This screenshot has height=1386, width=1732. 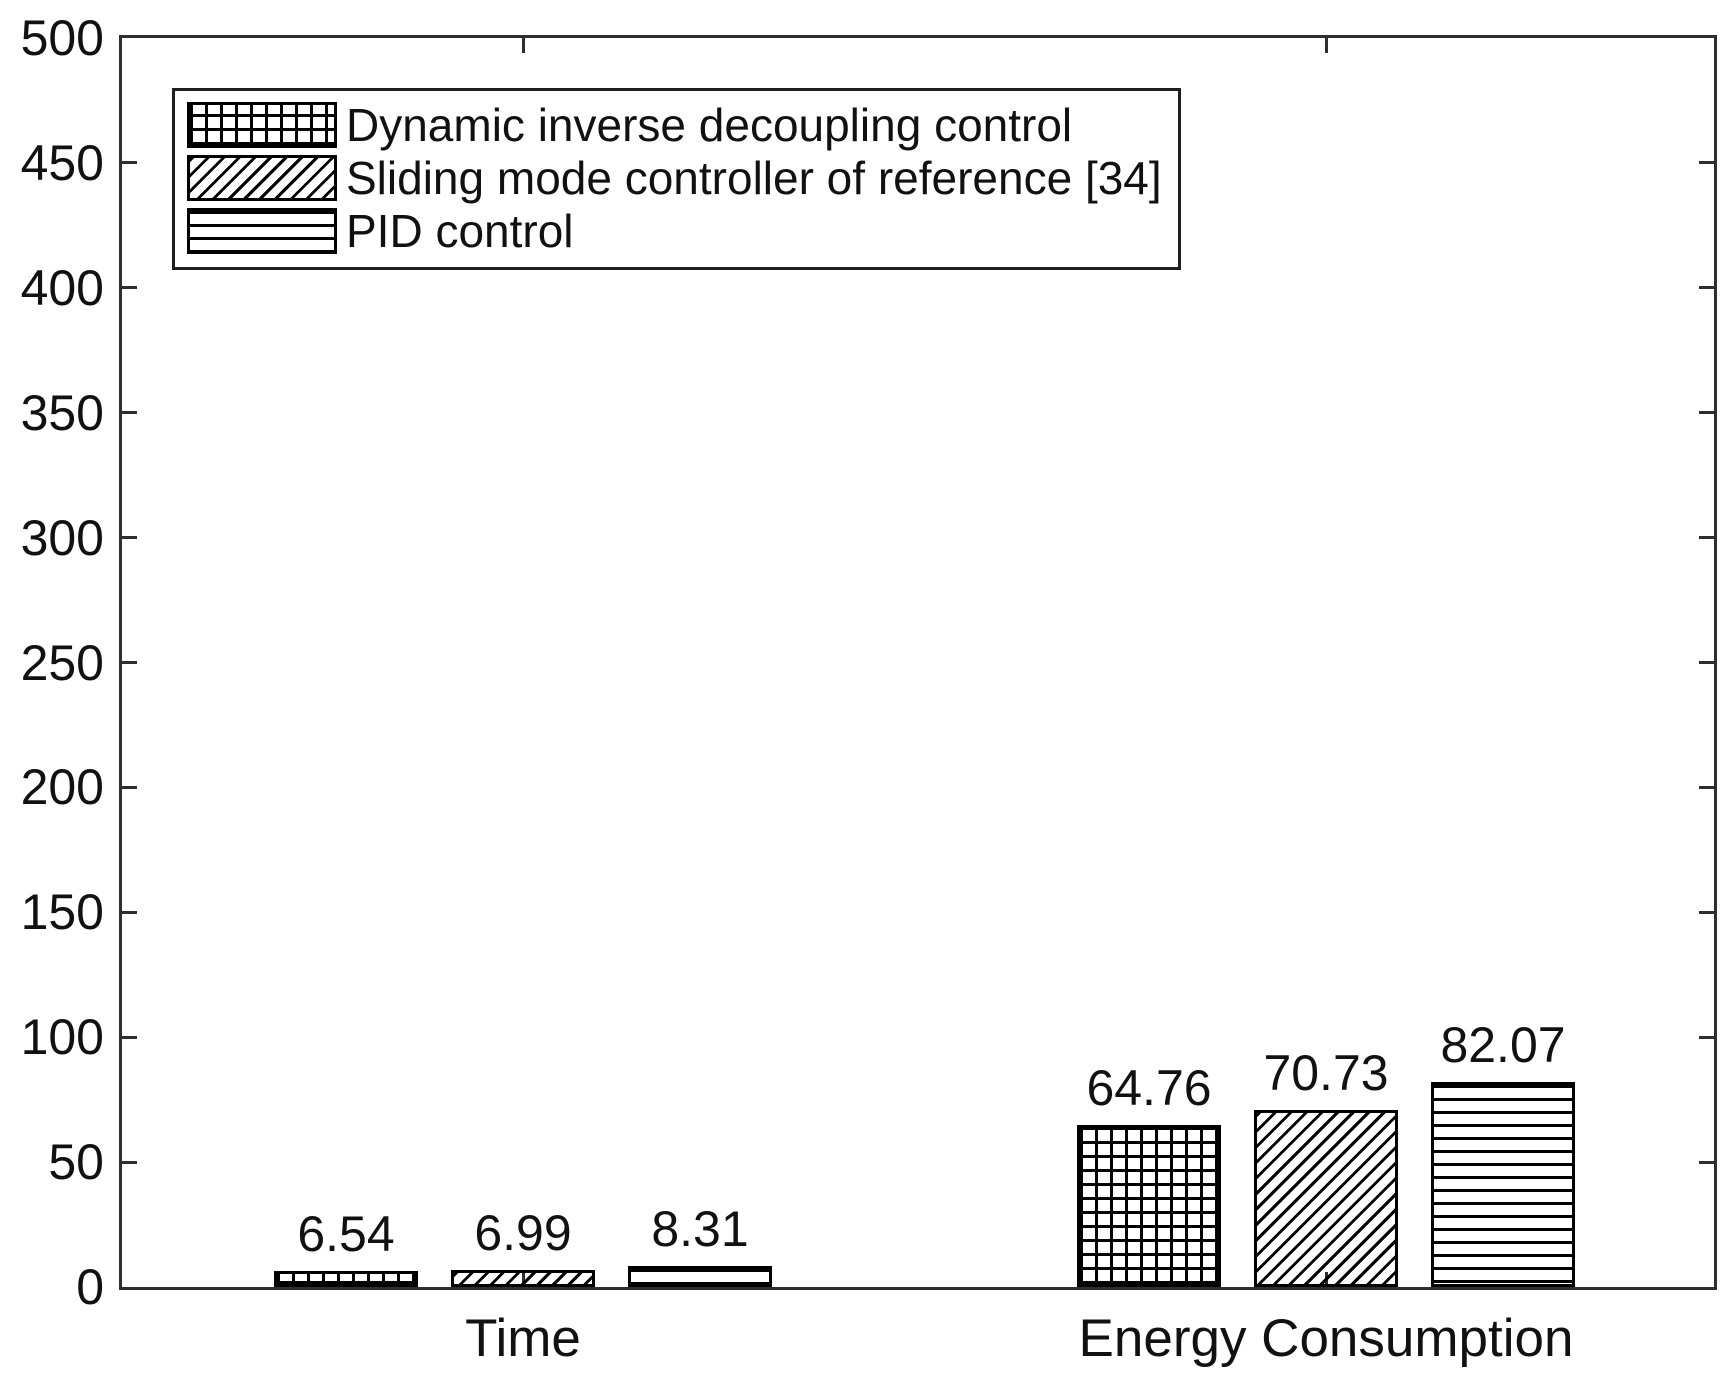 I want to click on legend-item: PID control, so click(x=674, y=231).